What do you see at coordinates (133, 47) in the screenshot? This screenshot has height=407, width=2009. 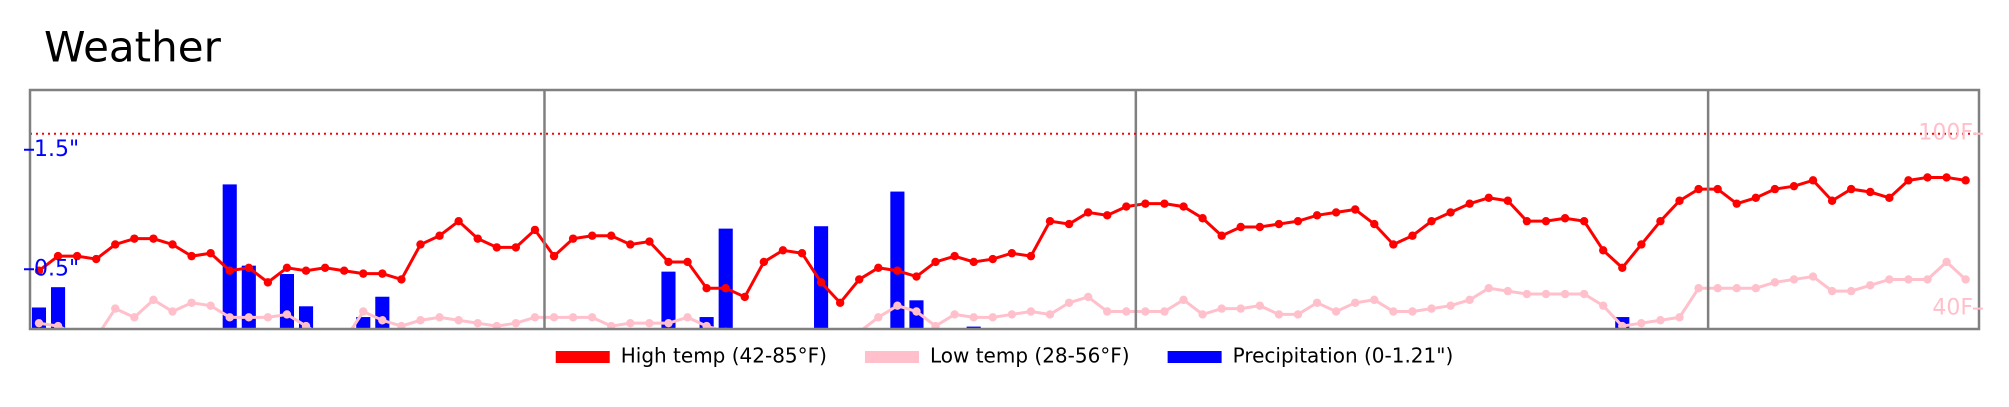 I see `chart-title: Weather` at bounding box center [133, 47].